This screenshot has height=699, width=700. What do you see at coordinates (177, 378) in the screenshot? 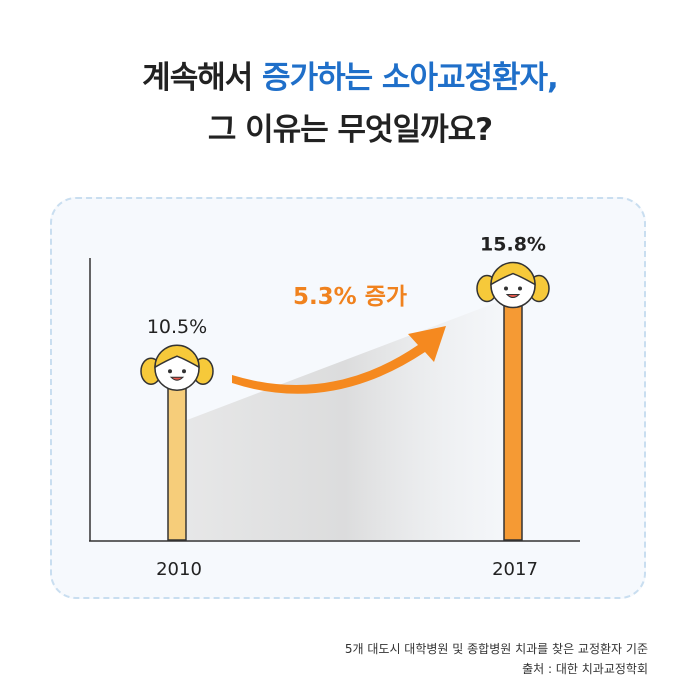
I see `child-mouth-2010` at bounding box center [177, 378].